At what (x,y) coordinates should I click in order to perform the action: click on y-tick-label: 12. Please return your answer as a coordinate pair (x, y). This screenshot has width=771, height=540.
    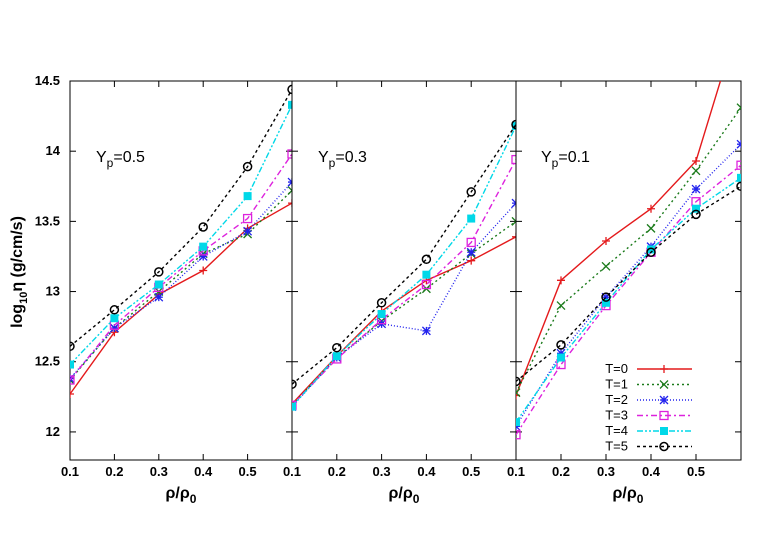
    Looking at the image, I should click on (53, 431).